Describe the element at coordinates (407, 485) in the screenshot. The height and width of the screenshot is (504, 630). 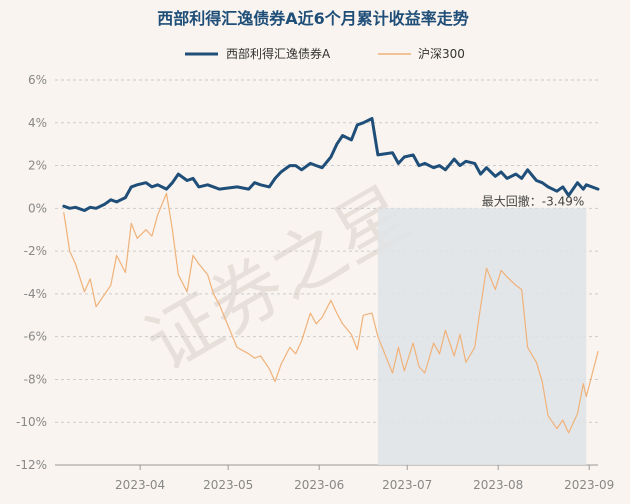
I see `x-tick-label: 2023-07` at that location.